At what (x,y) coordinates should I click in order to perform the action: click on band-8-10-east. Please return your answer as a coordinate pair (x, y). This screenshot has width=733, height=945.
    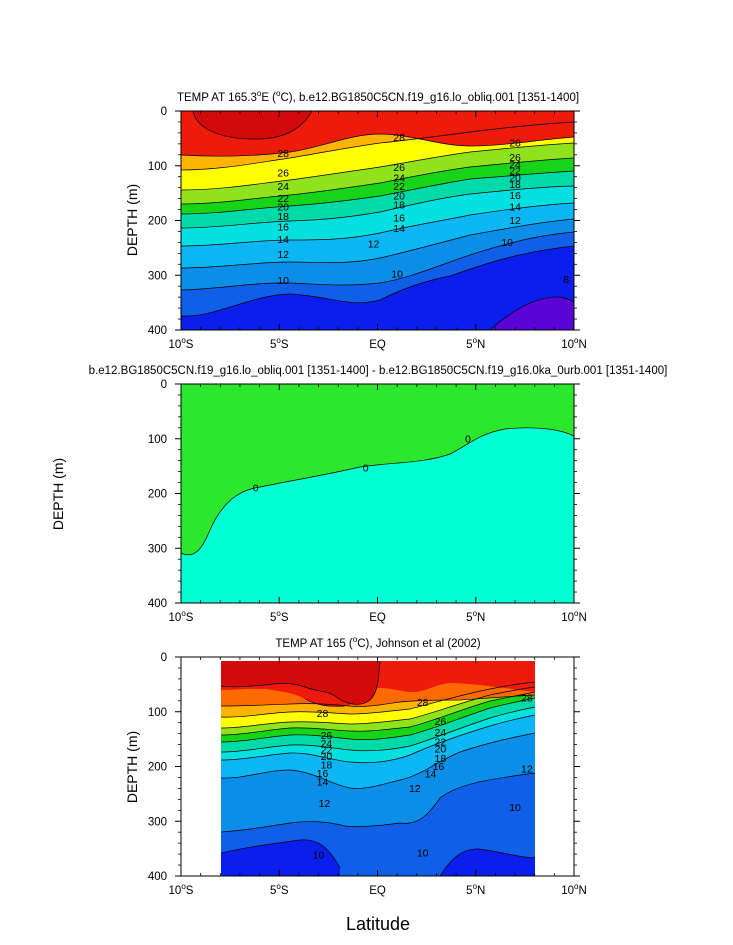
    Looking at the image, I should click on (487, 862).